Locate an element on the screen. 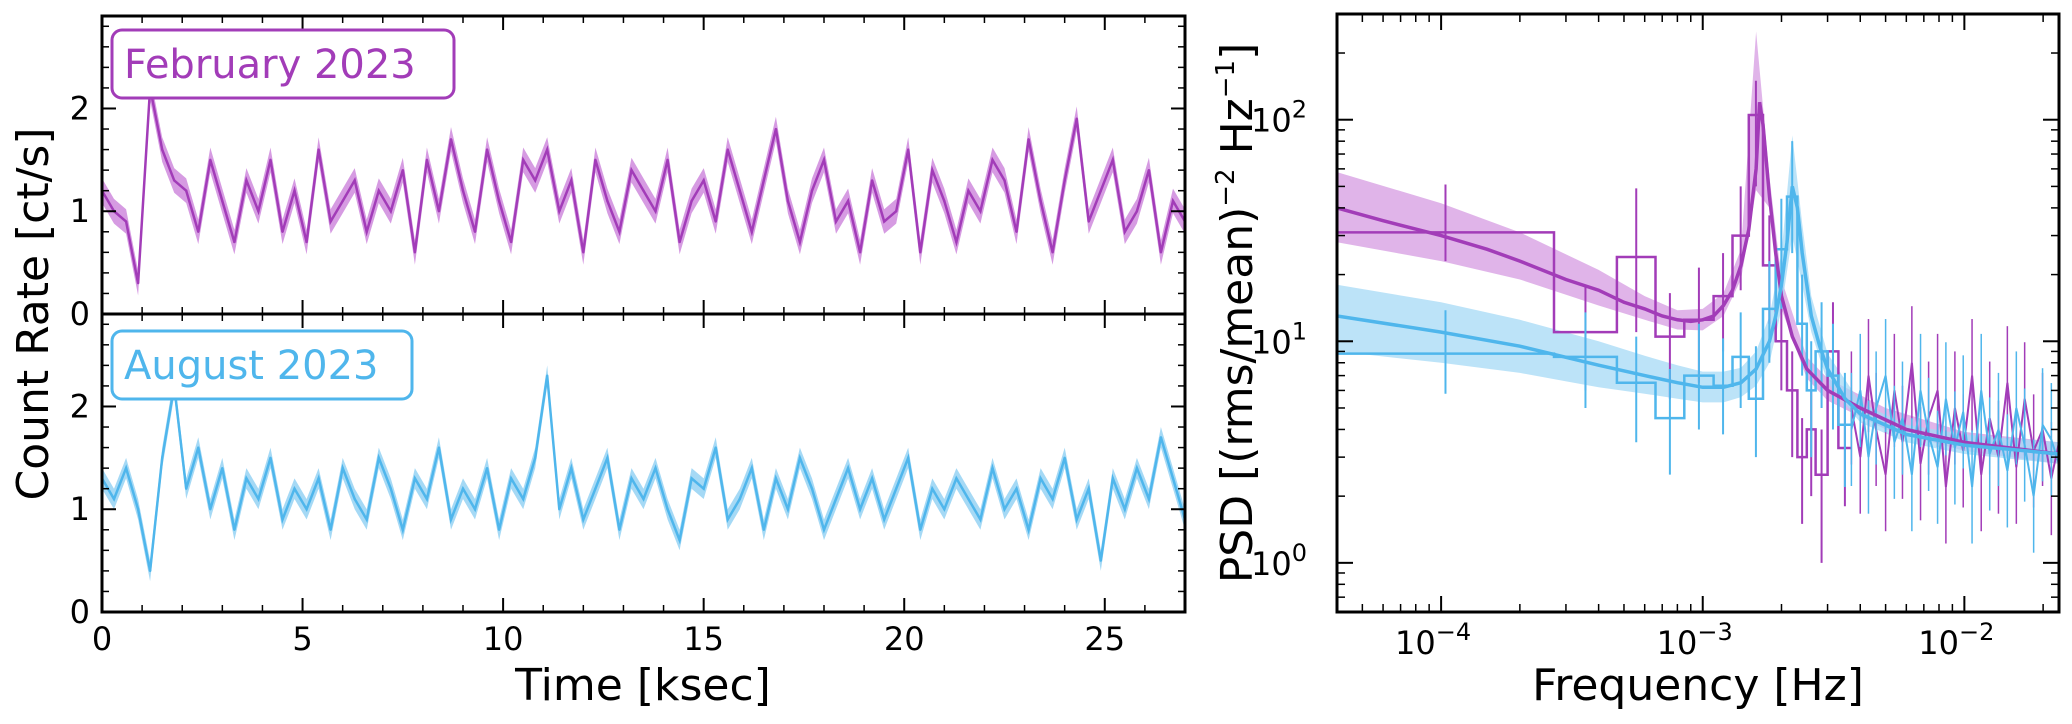 This screenshot has height=724, width=2072. psd-axis-label-exp1: −2 is located at coordinates (1226, 187).